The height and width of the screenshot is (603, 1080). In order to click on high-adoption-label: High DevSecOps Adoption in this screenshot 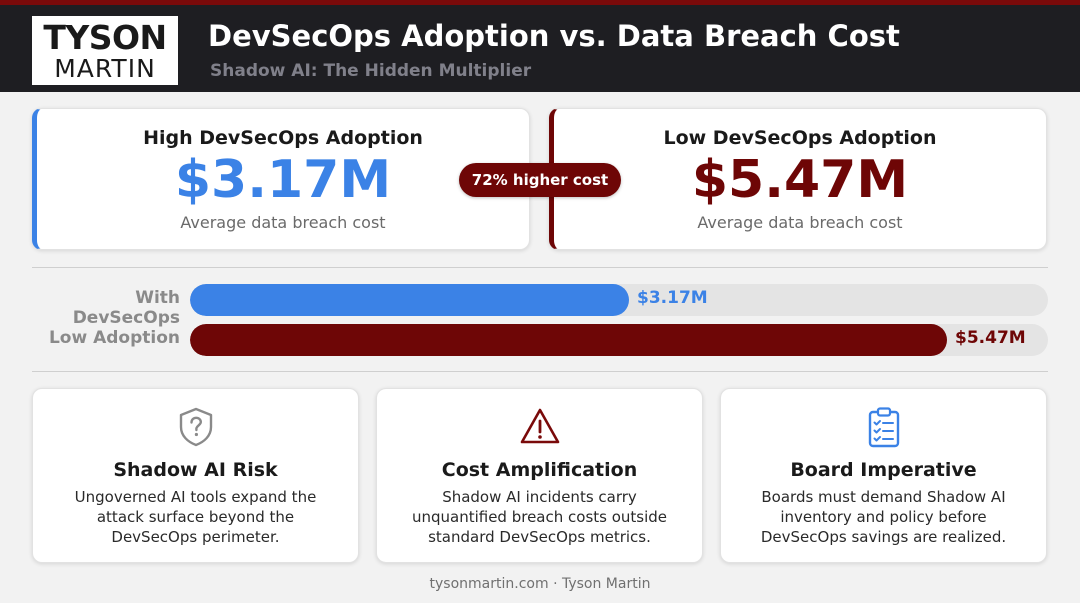, I will do `click(283, 138)`.